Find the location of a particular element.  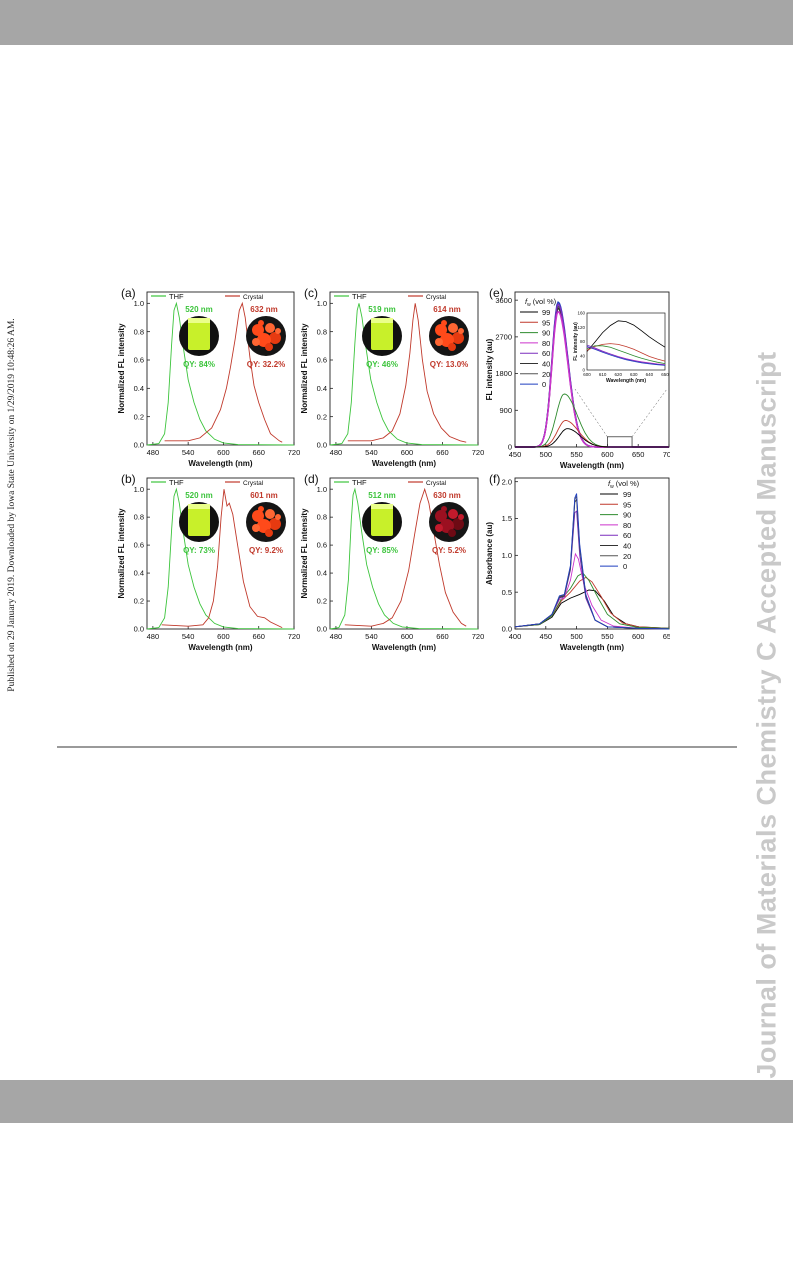

panel-d-thf-qy-label: QY: 85% is located at coordinates (382, 550).